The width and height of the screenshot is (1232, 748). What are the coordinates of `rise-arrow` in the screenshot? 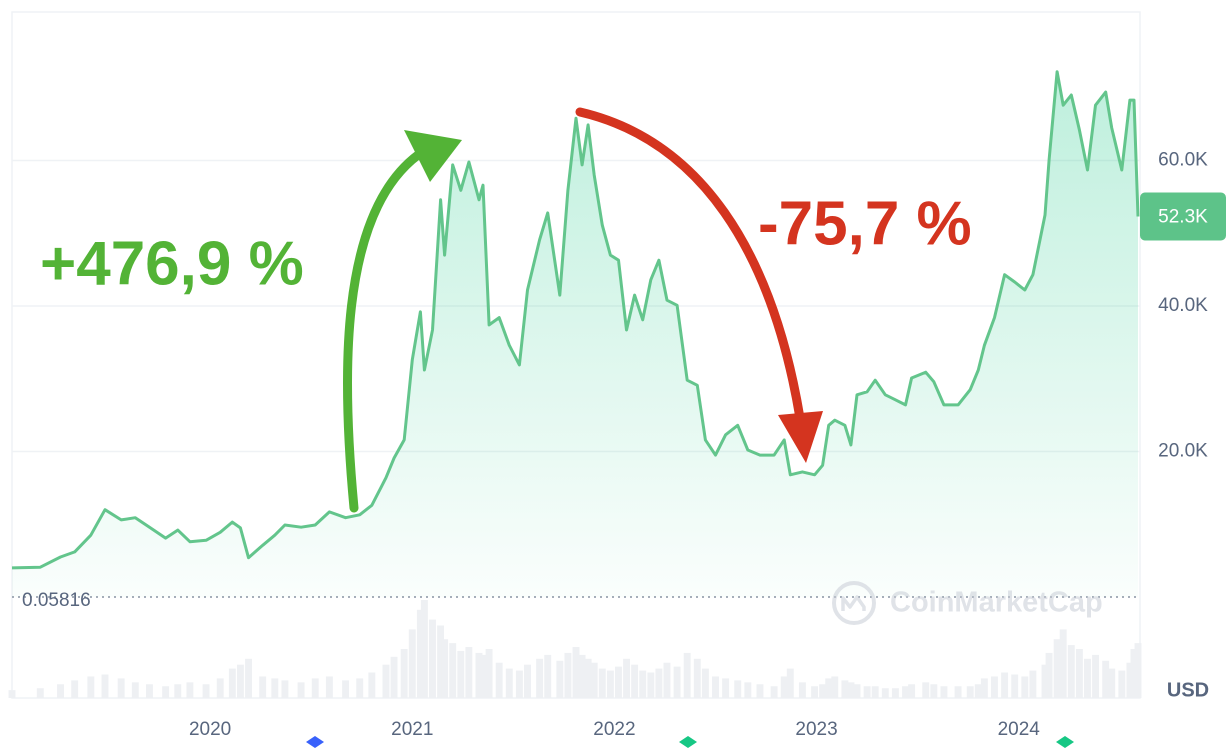 It's located at (382, 331).